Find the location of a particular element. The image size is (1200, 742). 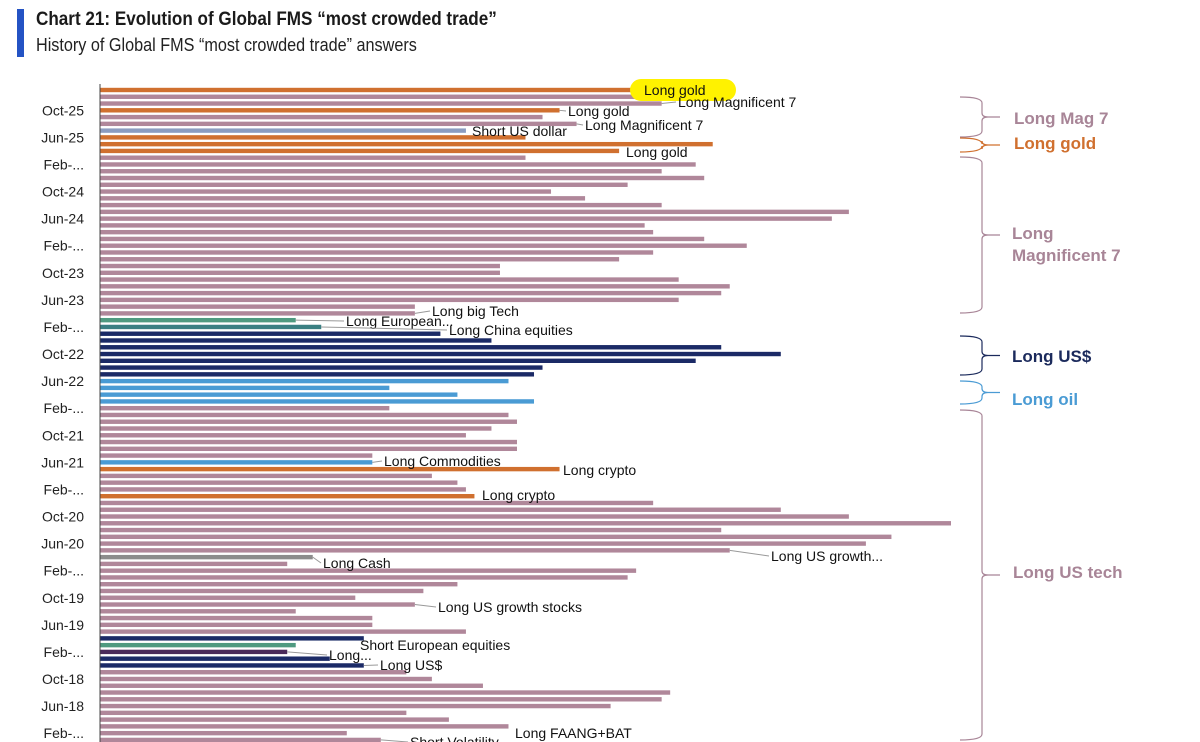

regime-label: Long oil is located at coordinates (1045, 399).